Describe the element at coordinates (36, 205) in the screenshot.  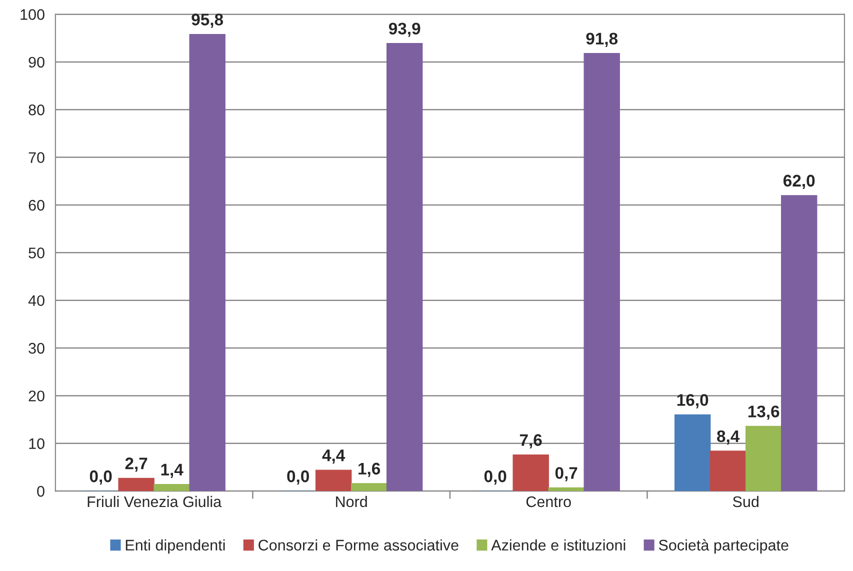
I see `y-tick-label: 60` at that location.